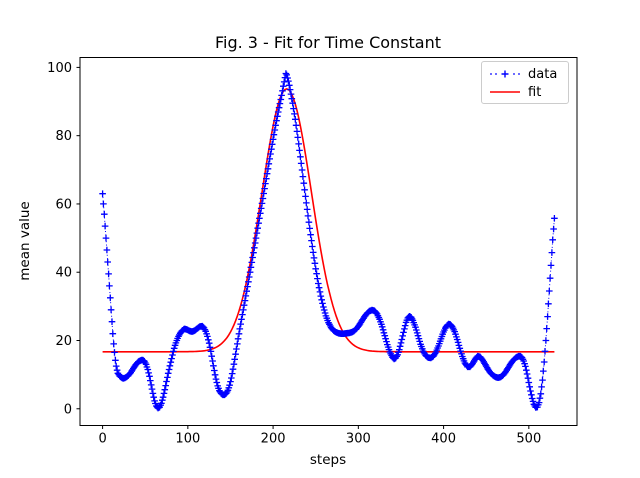 The width and height of the screenshot is (640, 478). Describe the element at coordinates (102, 439) in the screenshot. I see `x-tick-label: 0` at that location.